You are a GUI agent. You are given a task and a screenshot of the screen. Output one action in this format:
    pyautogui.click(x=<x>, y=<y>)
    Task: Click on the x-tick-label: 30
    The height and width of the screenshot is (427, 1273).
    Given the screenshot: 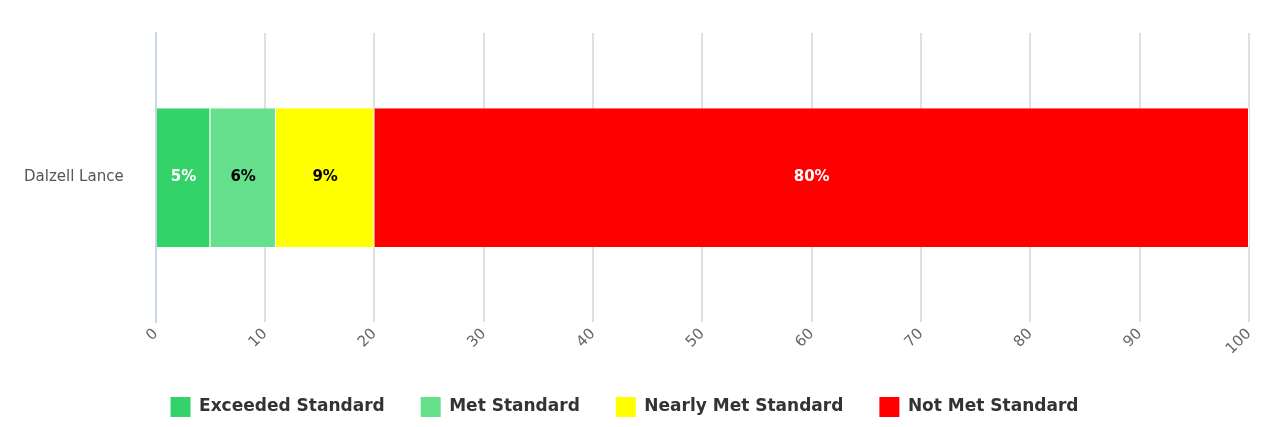 What is the action you would take?
    pyautogui.click(x=476, y=337)
    